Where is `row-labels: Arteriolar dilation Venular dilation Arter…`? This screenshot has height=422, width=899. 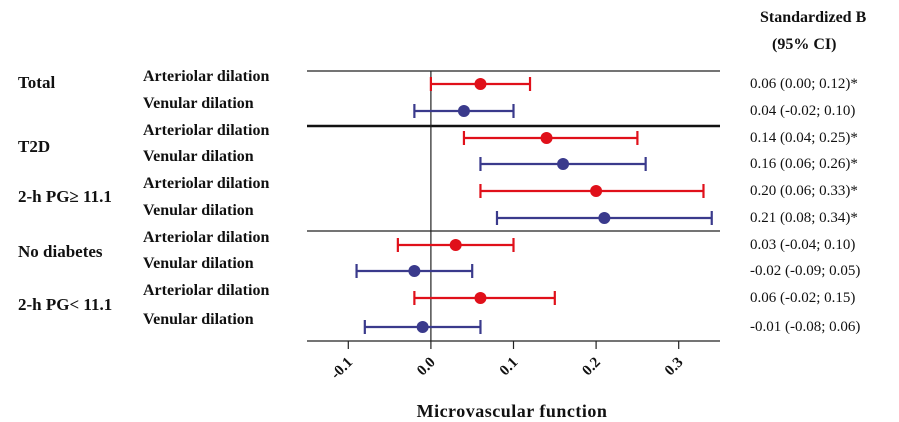
row-labels: Arteriolar dilation Venular dilation Arter… is located at coordinates (206, 198).